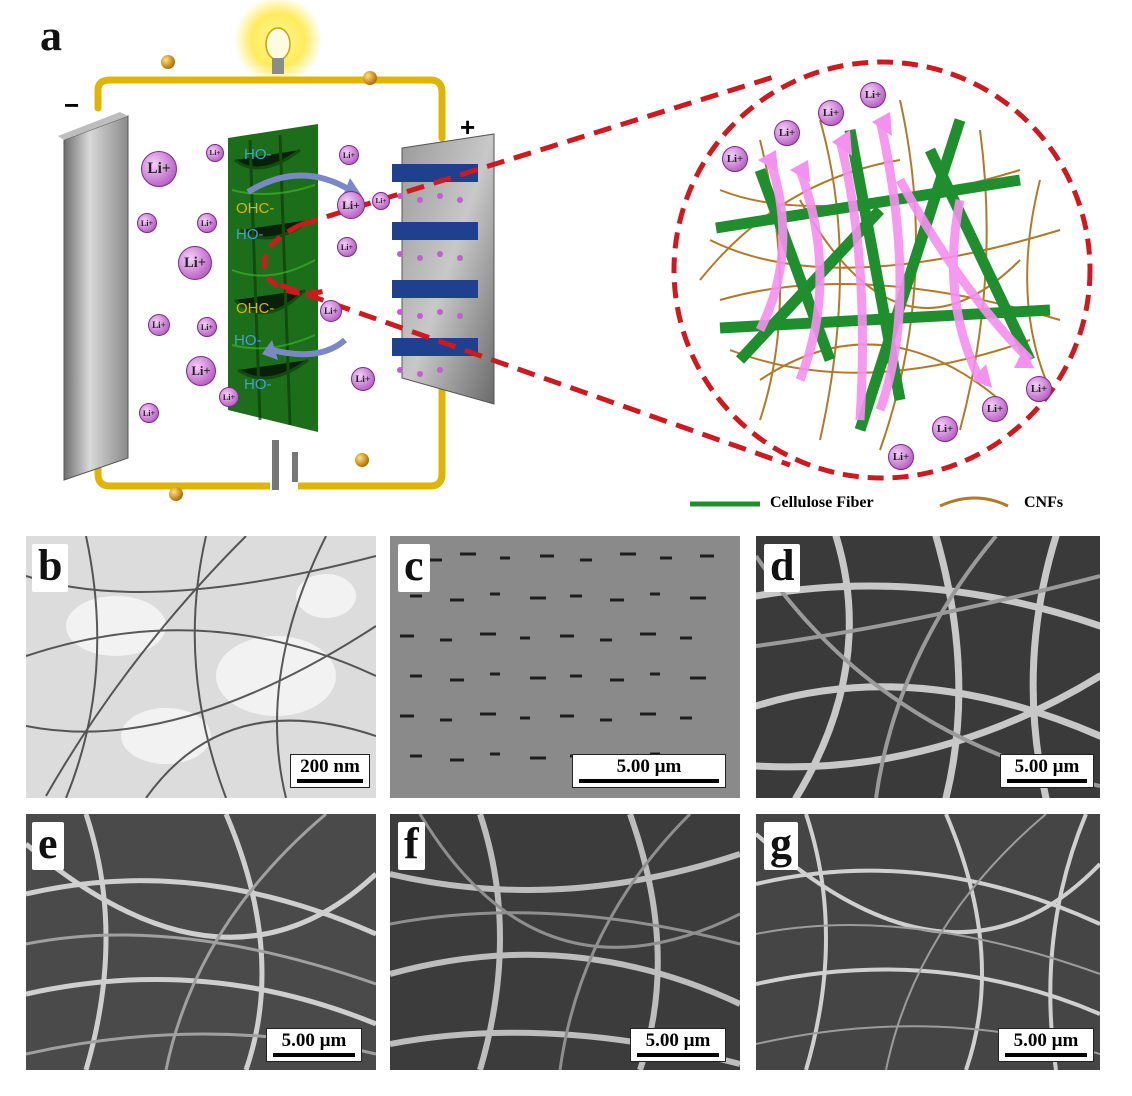  I want to click on scale-bar-b: 200 nm, so click(330, 771).